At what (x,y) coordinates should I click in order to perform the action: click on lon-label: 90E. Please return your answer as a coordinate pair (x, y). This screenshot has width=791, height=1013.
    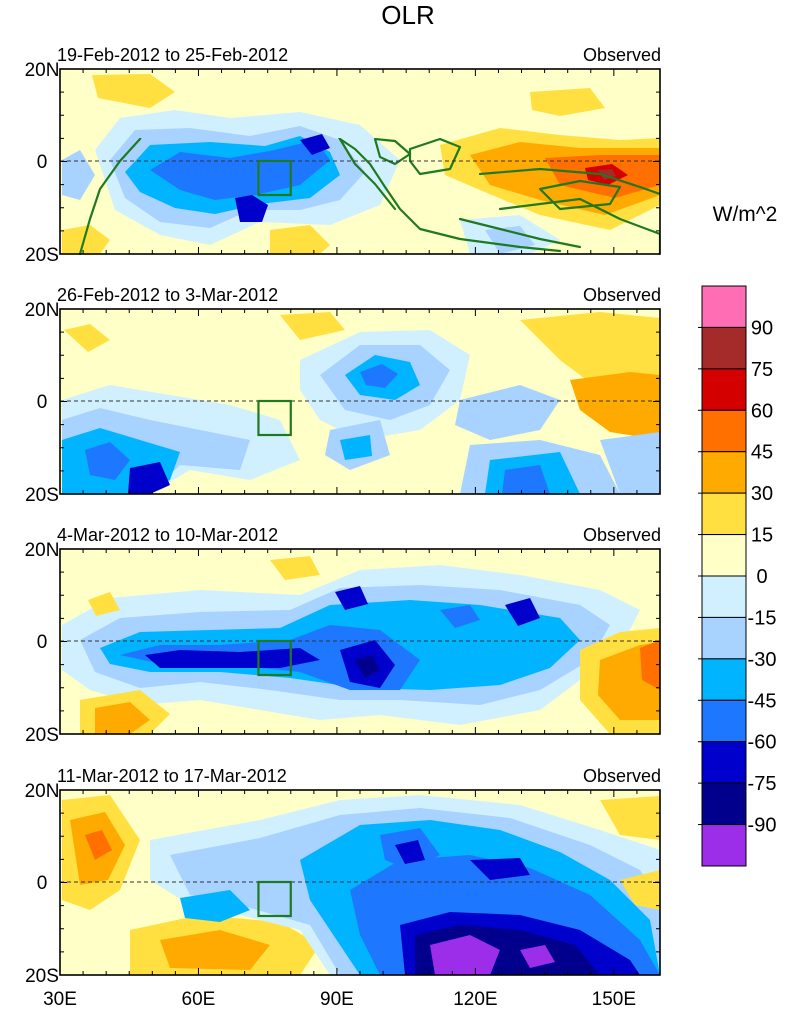
    Looking at the image, I should click on (337, 999).